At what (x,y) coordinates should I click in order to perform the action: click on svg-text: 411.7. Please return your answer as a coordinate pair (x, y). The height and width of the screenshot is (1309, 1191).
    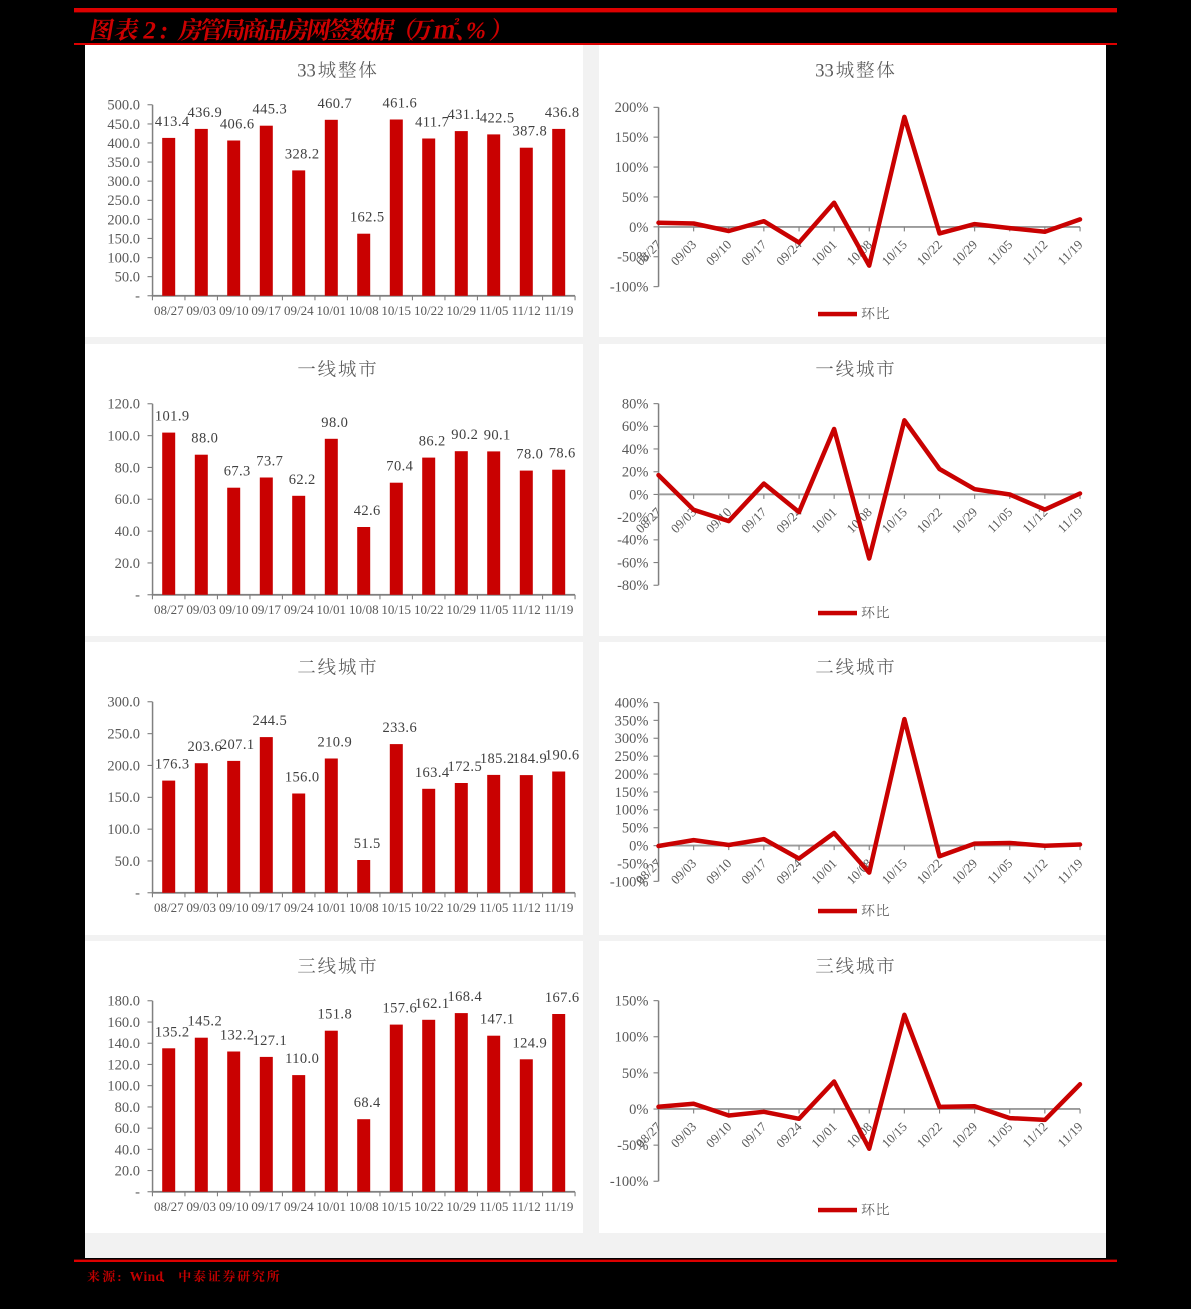
    Looking at the image, I should click on (432, 123).